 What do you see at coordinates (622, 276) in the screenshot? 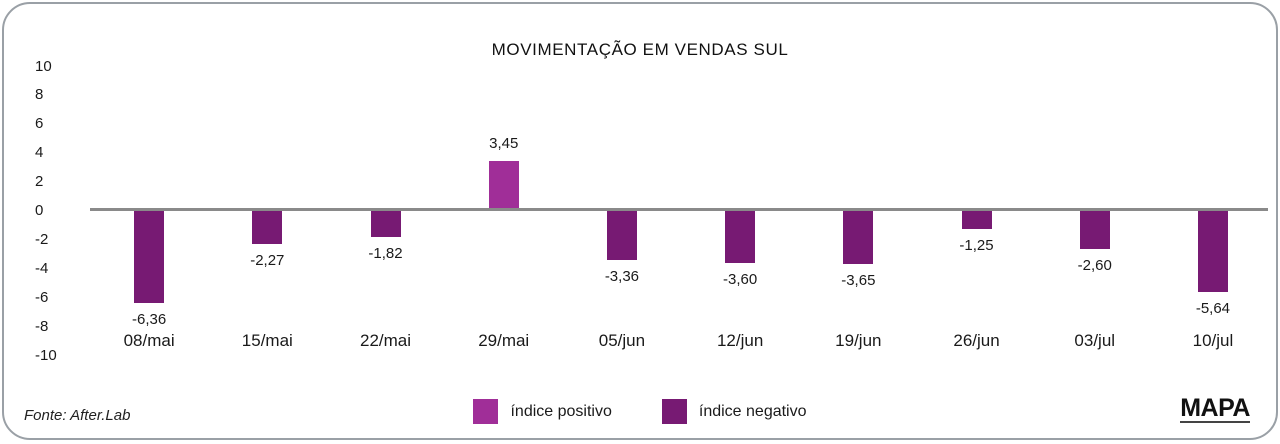
I see `bar-value-label: -3,36` at bounding box center [622, 276].